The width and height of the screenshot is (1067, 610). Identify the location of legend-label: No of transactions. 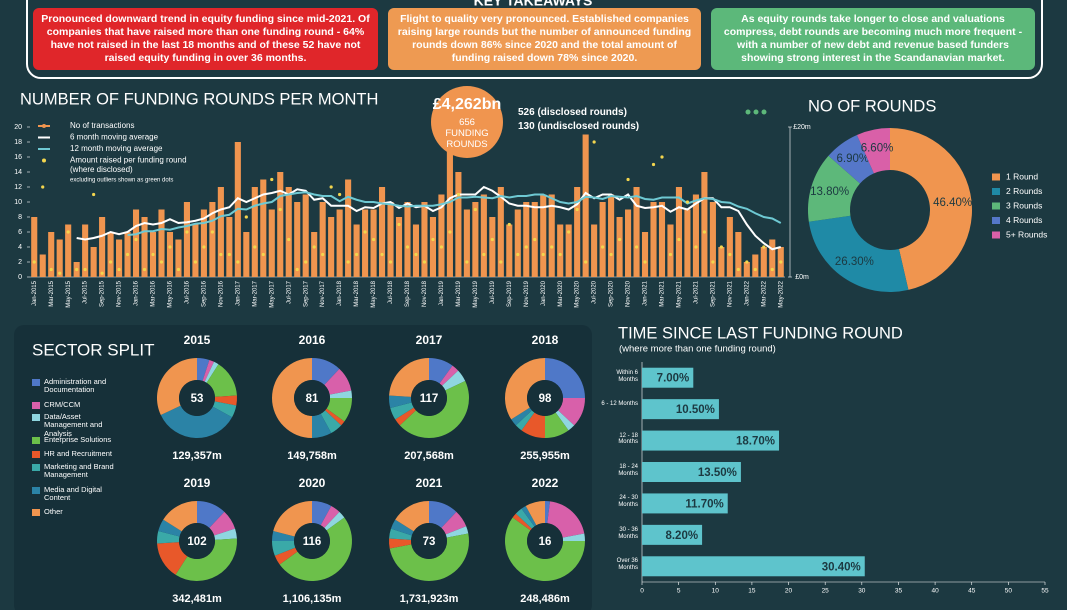
(102, 125).